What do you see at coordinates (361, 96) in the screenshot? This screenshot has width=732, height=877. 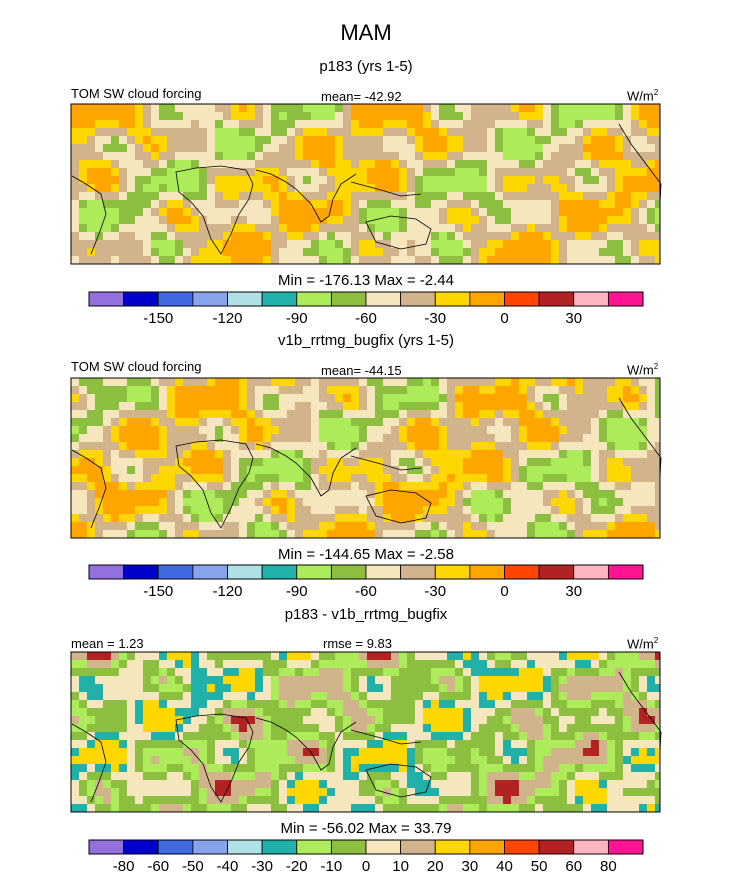 I see `panel1-mean-label: mean= -42.92` at bounding box center [361, 96].